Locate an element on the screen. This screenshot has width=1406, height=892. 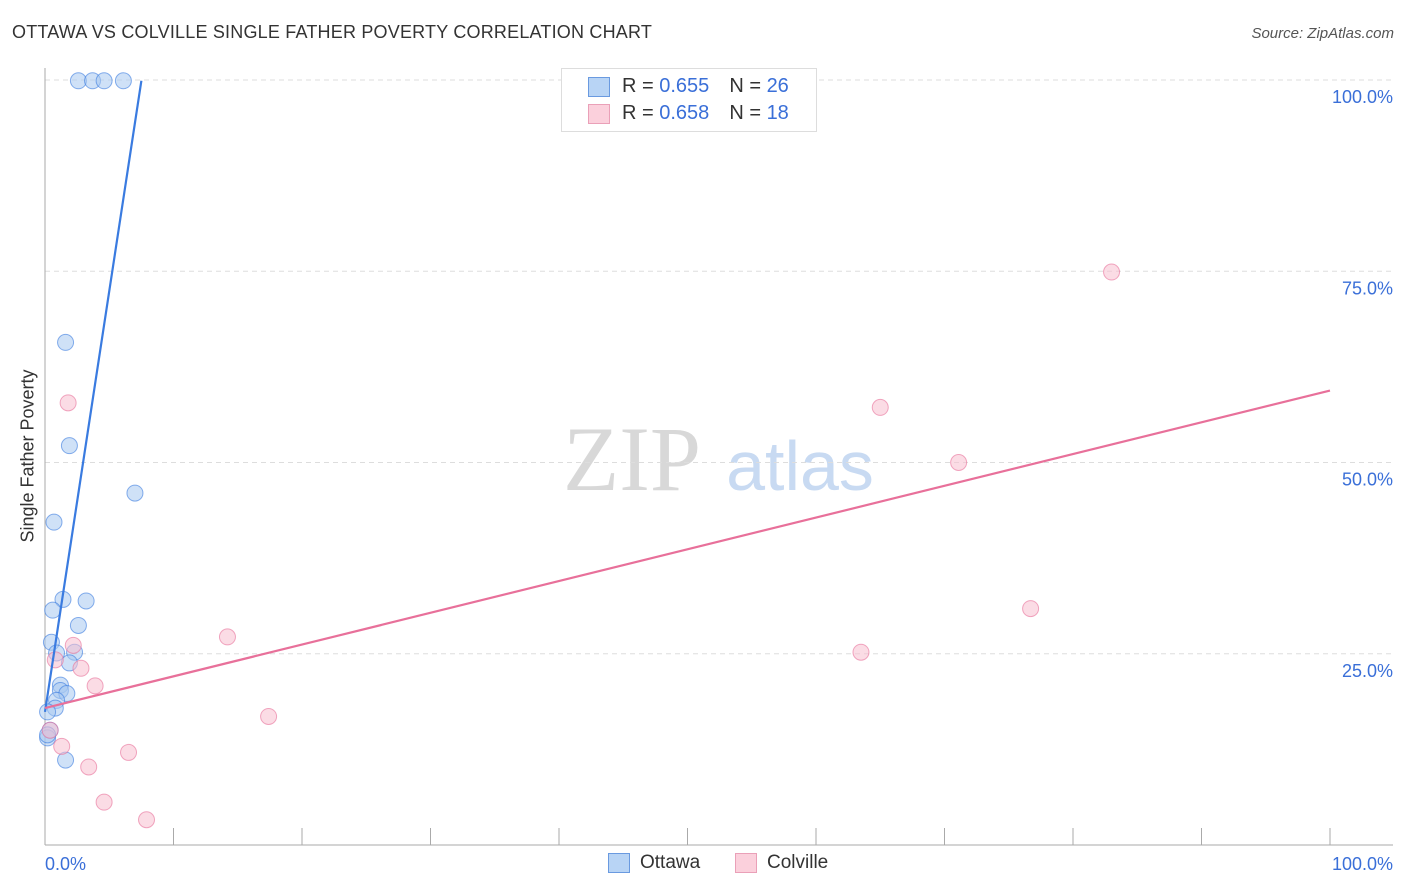
y-tick-label: 75.0% is located at coordinates (1367, 288).